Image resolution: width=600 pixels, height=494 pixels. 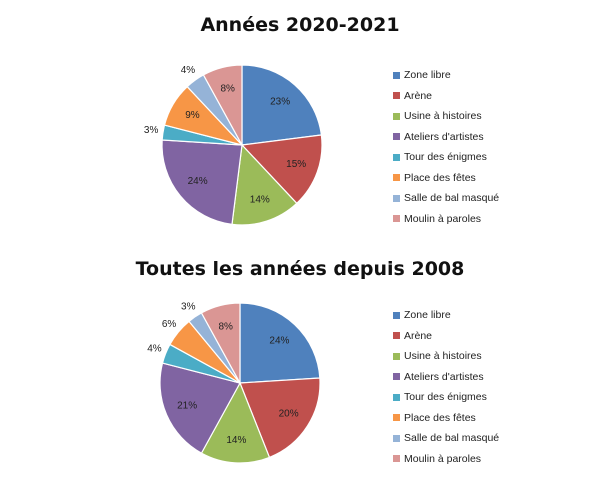 I want to click on chart-title: Années 2020-2021, so click(x=300, y=25).